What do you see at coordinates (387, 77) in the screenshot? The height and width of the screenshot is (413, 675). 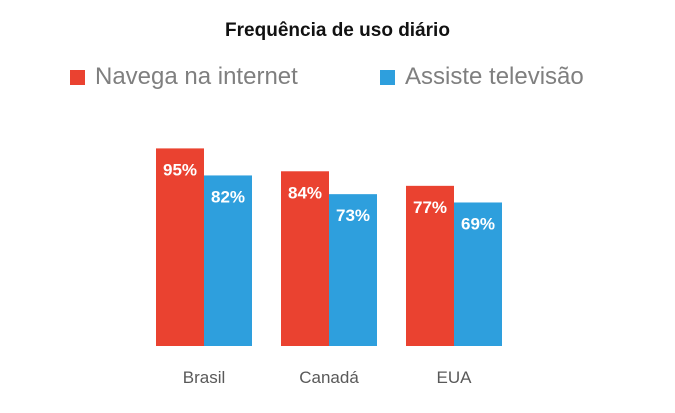 I see `legend-swatch-tv` at bounding box center [387, 77].